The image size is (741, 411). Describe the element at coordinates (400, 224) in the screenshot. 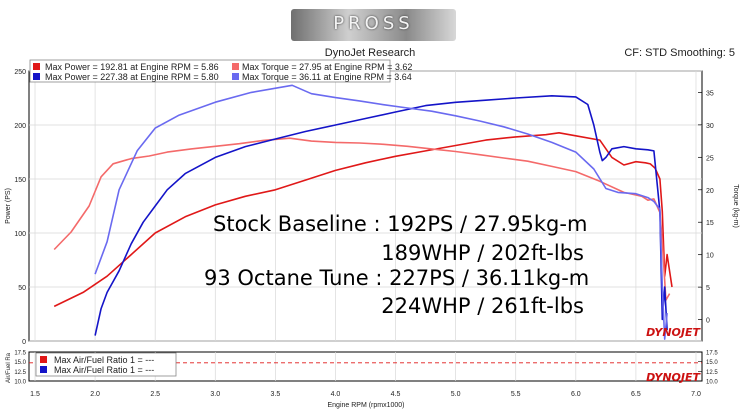

I see `annotation-stock-metric: Stock Baseline : 192PS / 27.95kg-m` at that location.